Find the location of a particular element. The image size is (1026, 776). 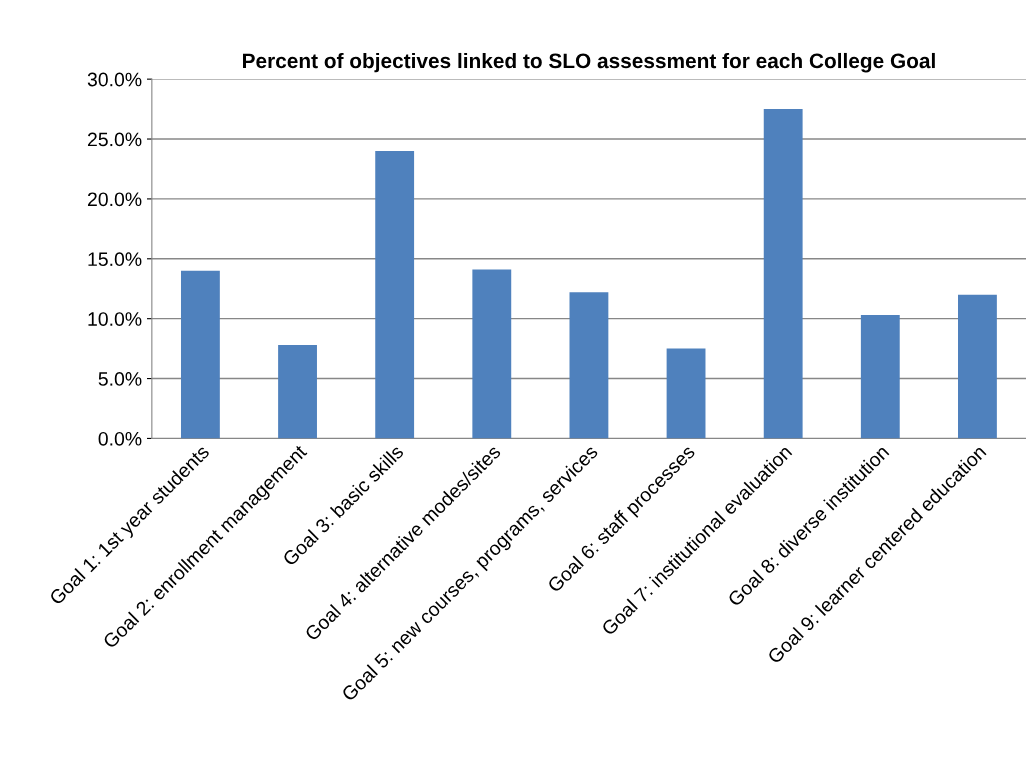

y-tick-label: 10.0% is located at coordinates (115, 319).